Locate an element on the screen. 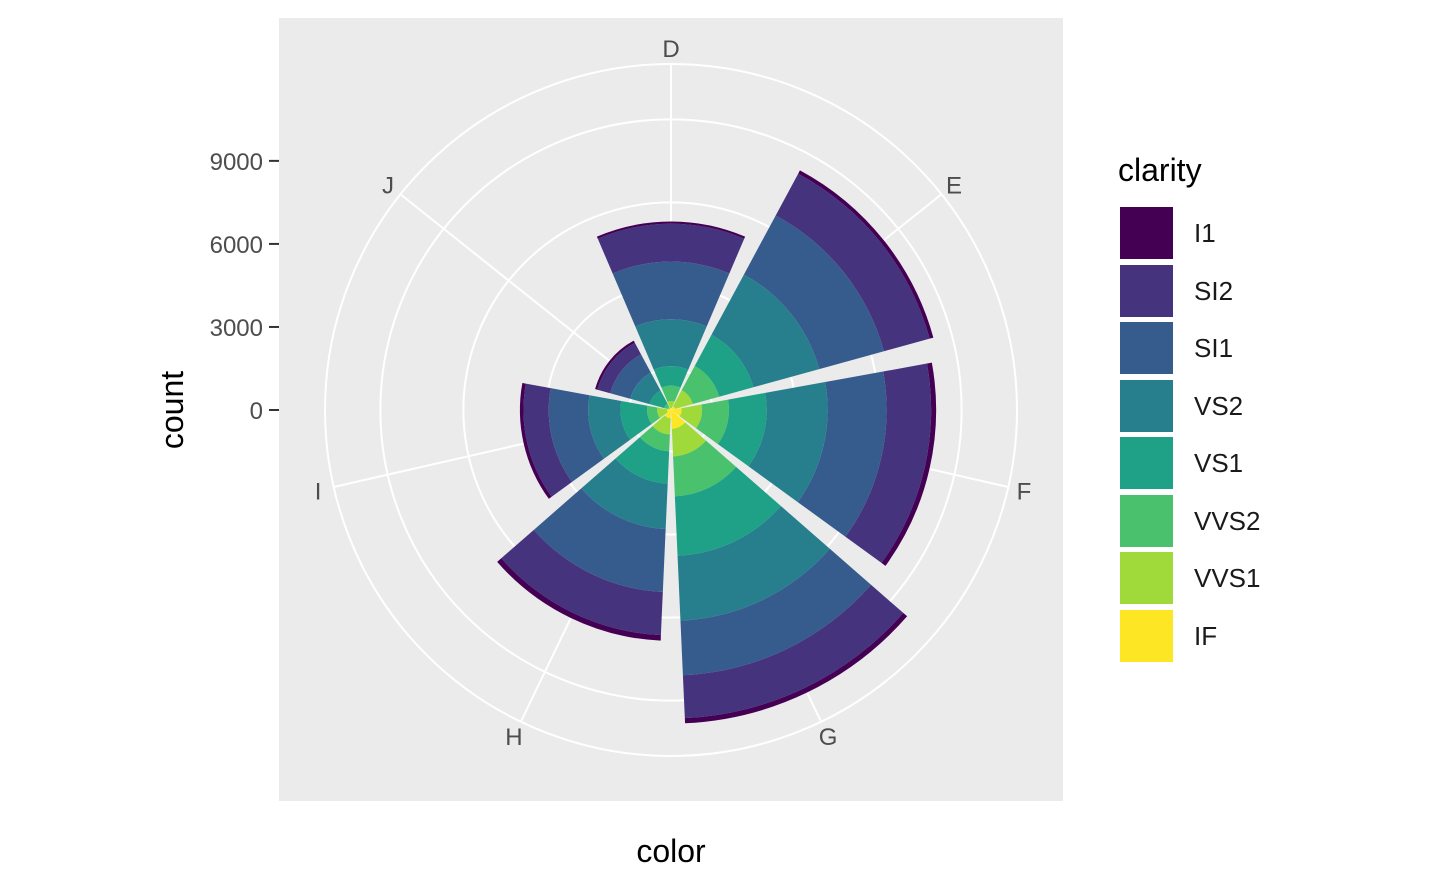 The image size is (1440, 889). bar-segment-I-vvs2 is located at coordinates (653, 415).